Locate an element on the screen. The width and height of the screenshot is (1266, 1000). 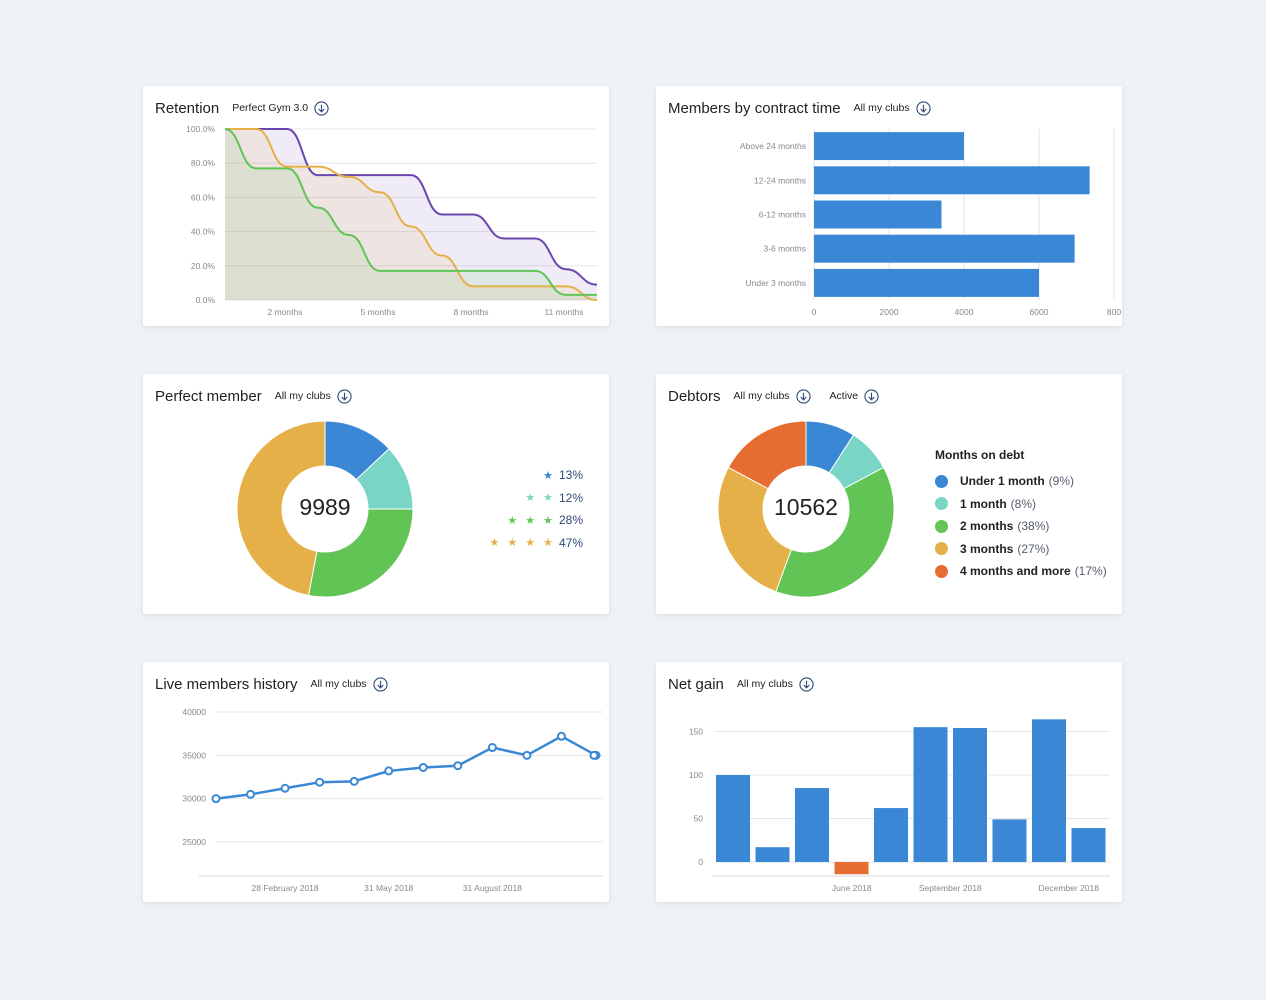
x-tick-label: December 2018 is located at coordinates (1069, 888).